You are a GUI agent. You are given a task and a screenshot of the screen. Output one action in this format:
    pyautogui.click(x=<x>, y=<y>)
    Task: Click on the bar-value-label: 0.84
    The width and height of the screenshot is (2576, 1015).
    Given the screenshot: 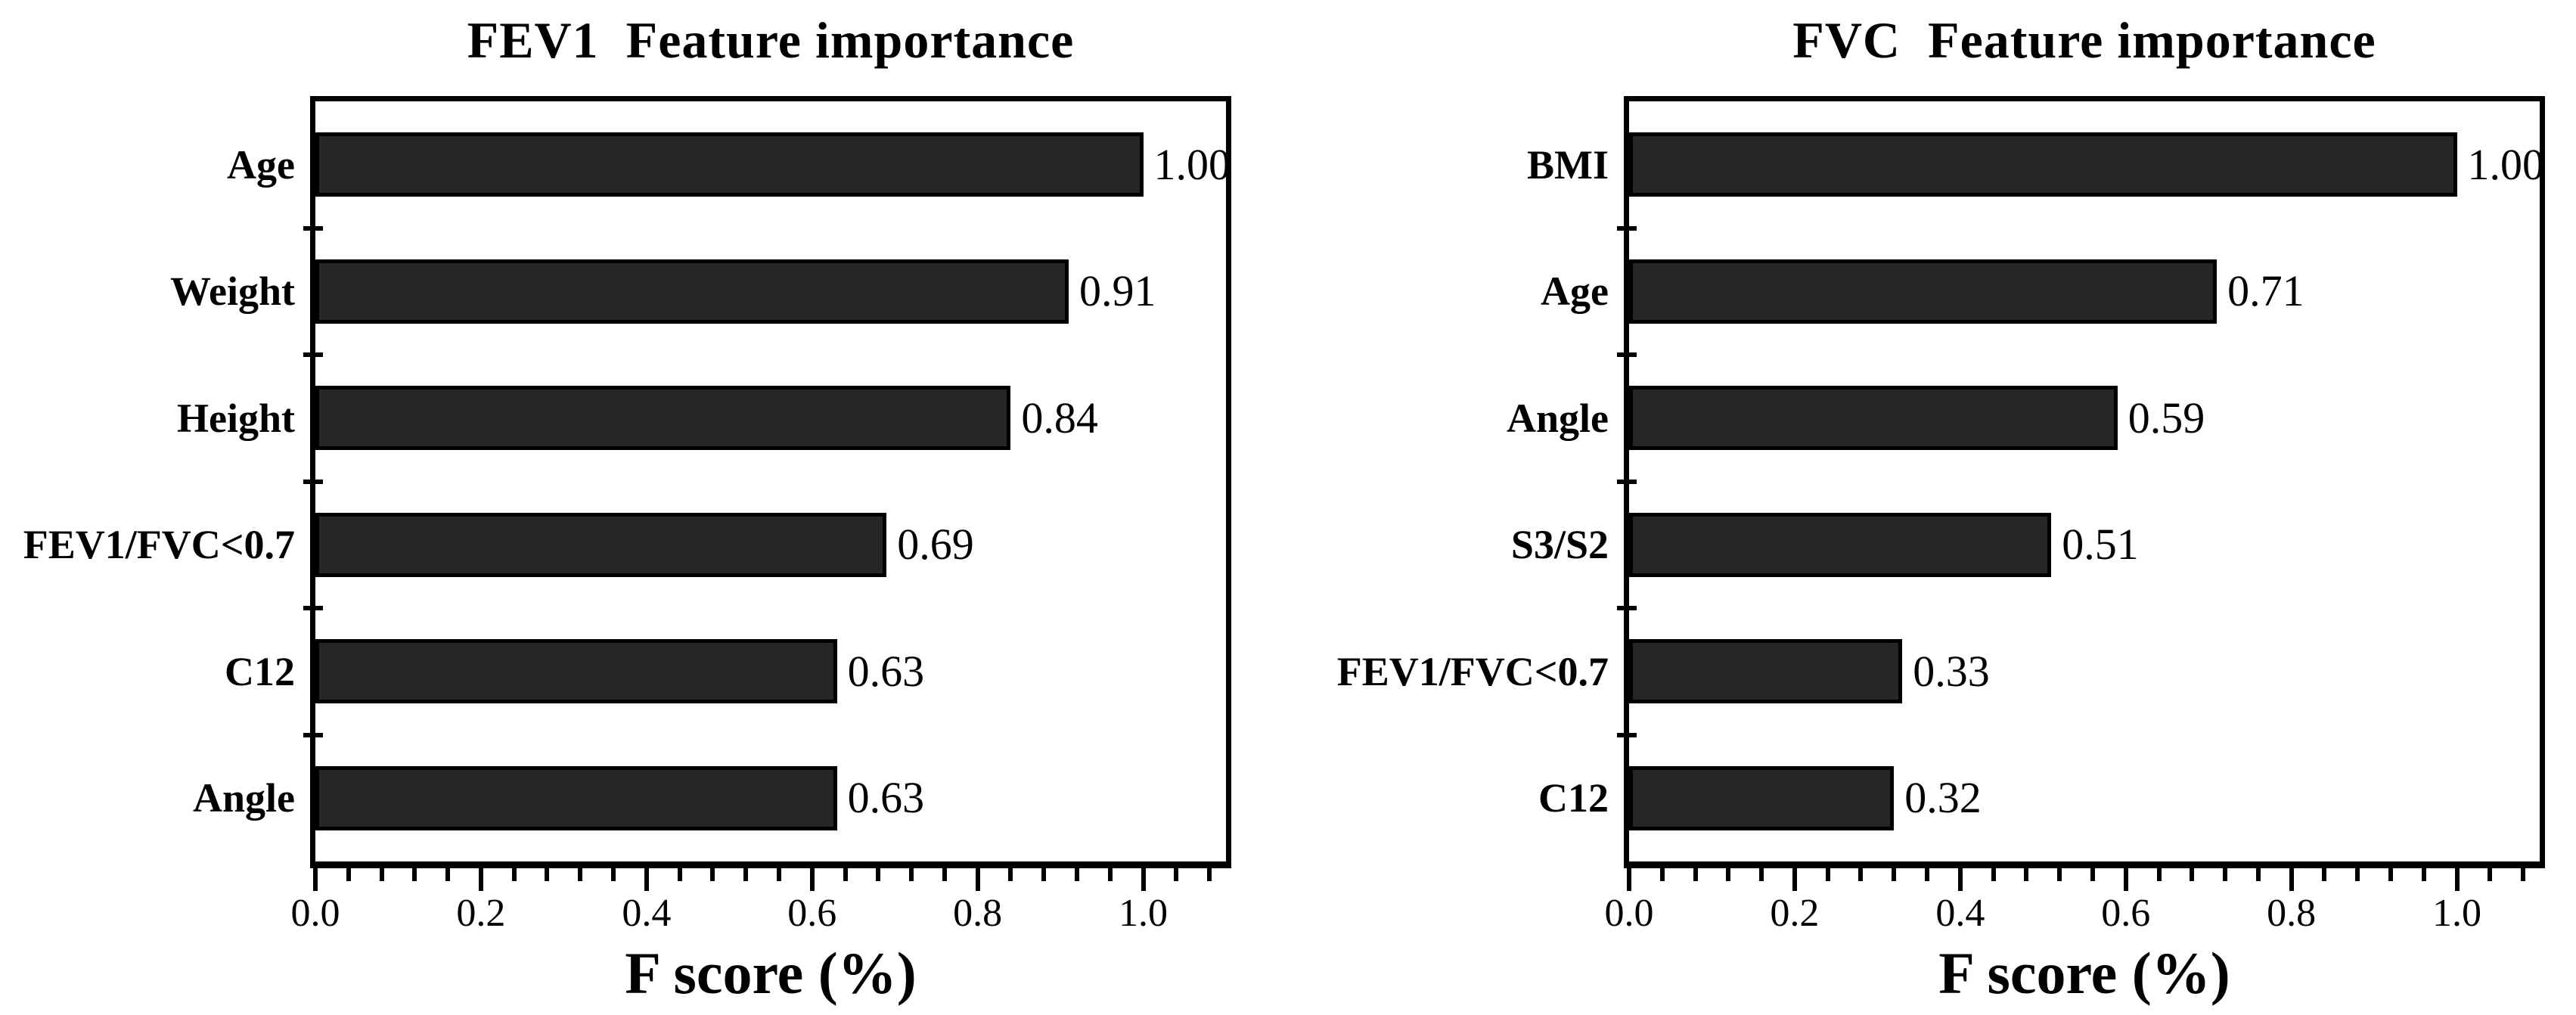 What is the action you would take?
    pyautogui.click(x=1059, y=417)
    